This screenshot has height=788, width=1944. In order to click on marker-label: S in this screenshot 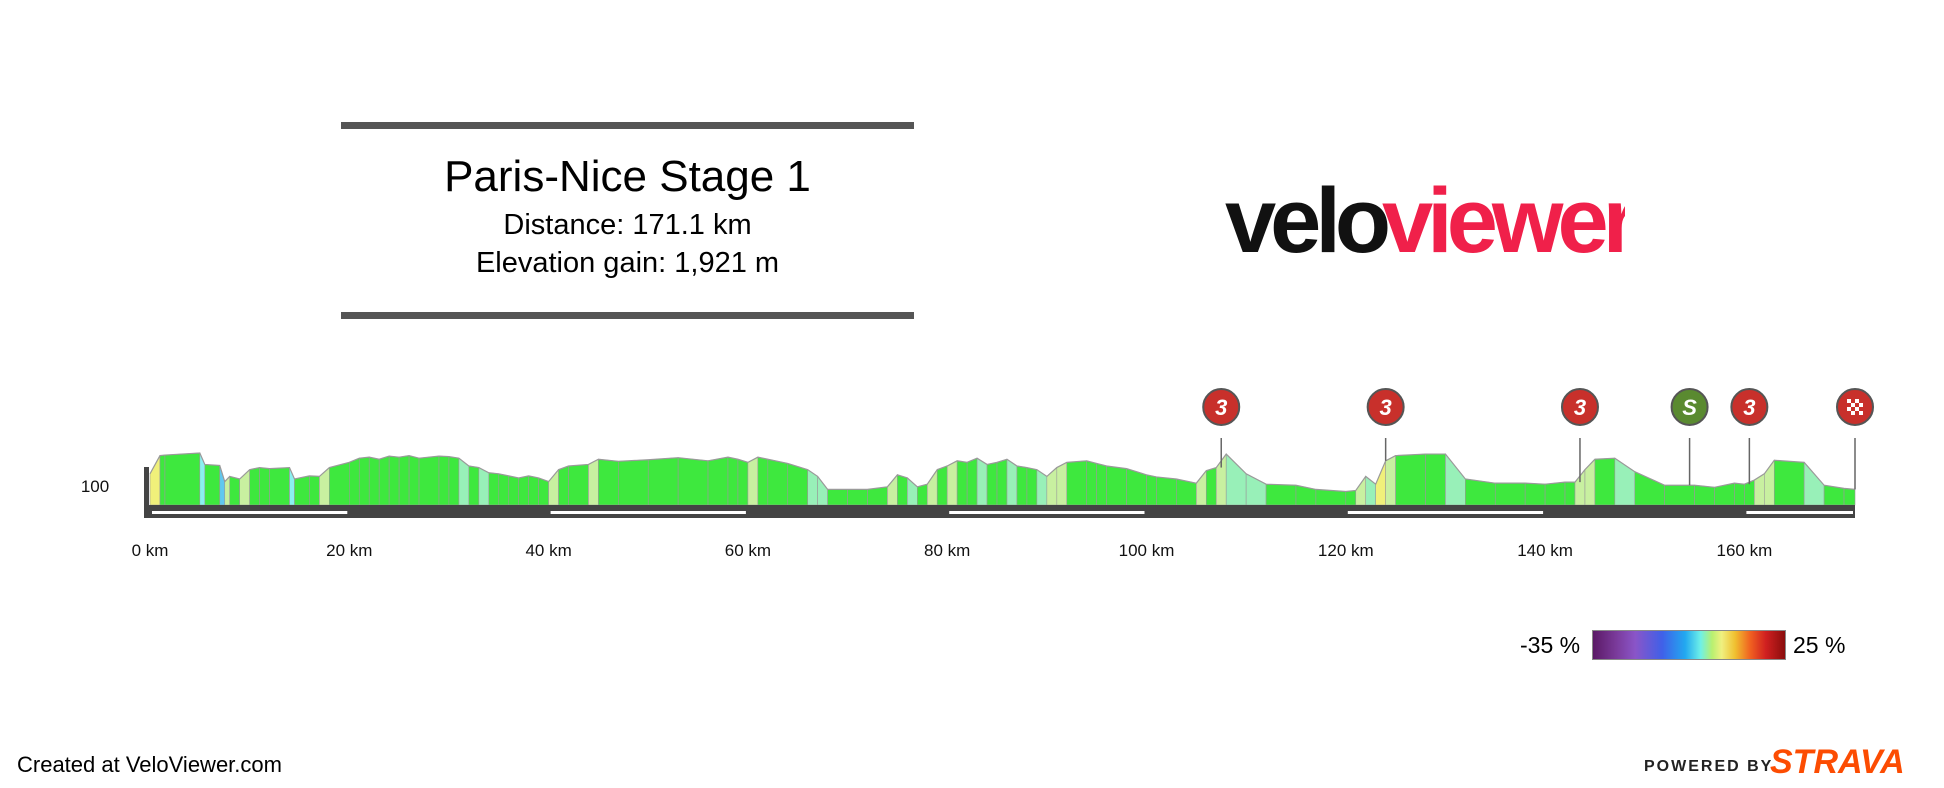, I will do `click(1689, 407)`.